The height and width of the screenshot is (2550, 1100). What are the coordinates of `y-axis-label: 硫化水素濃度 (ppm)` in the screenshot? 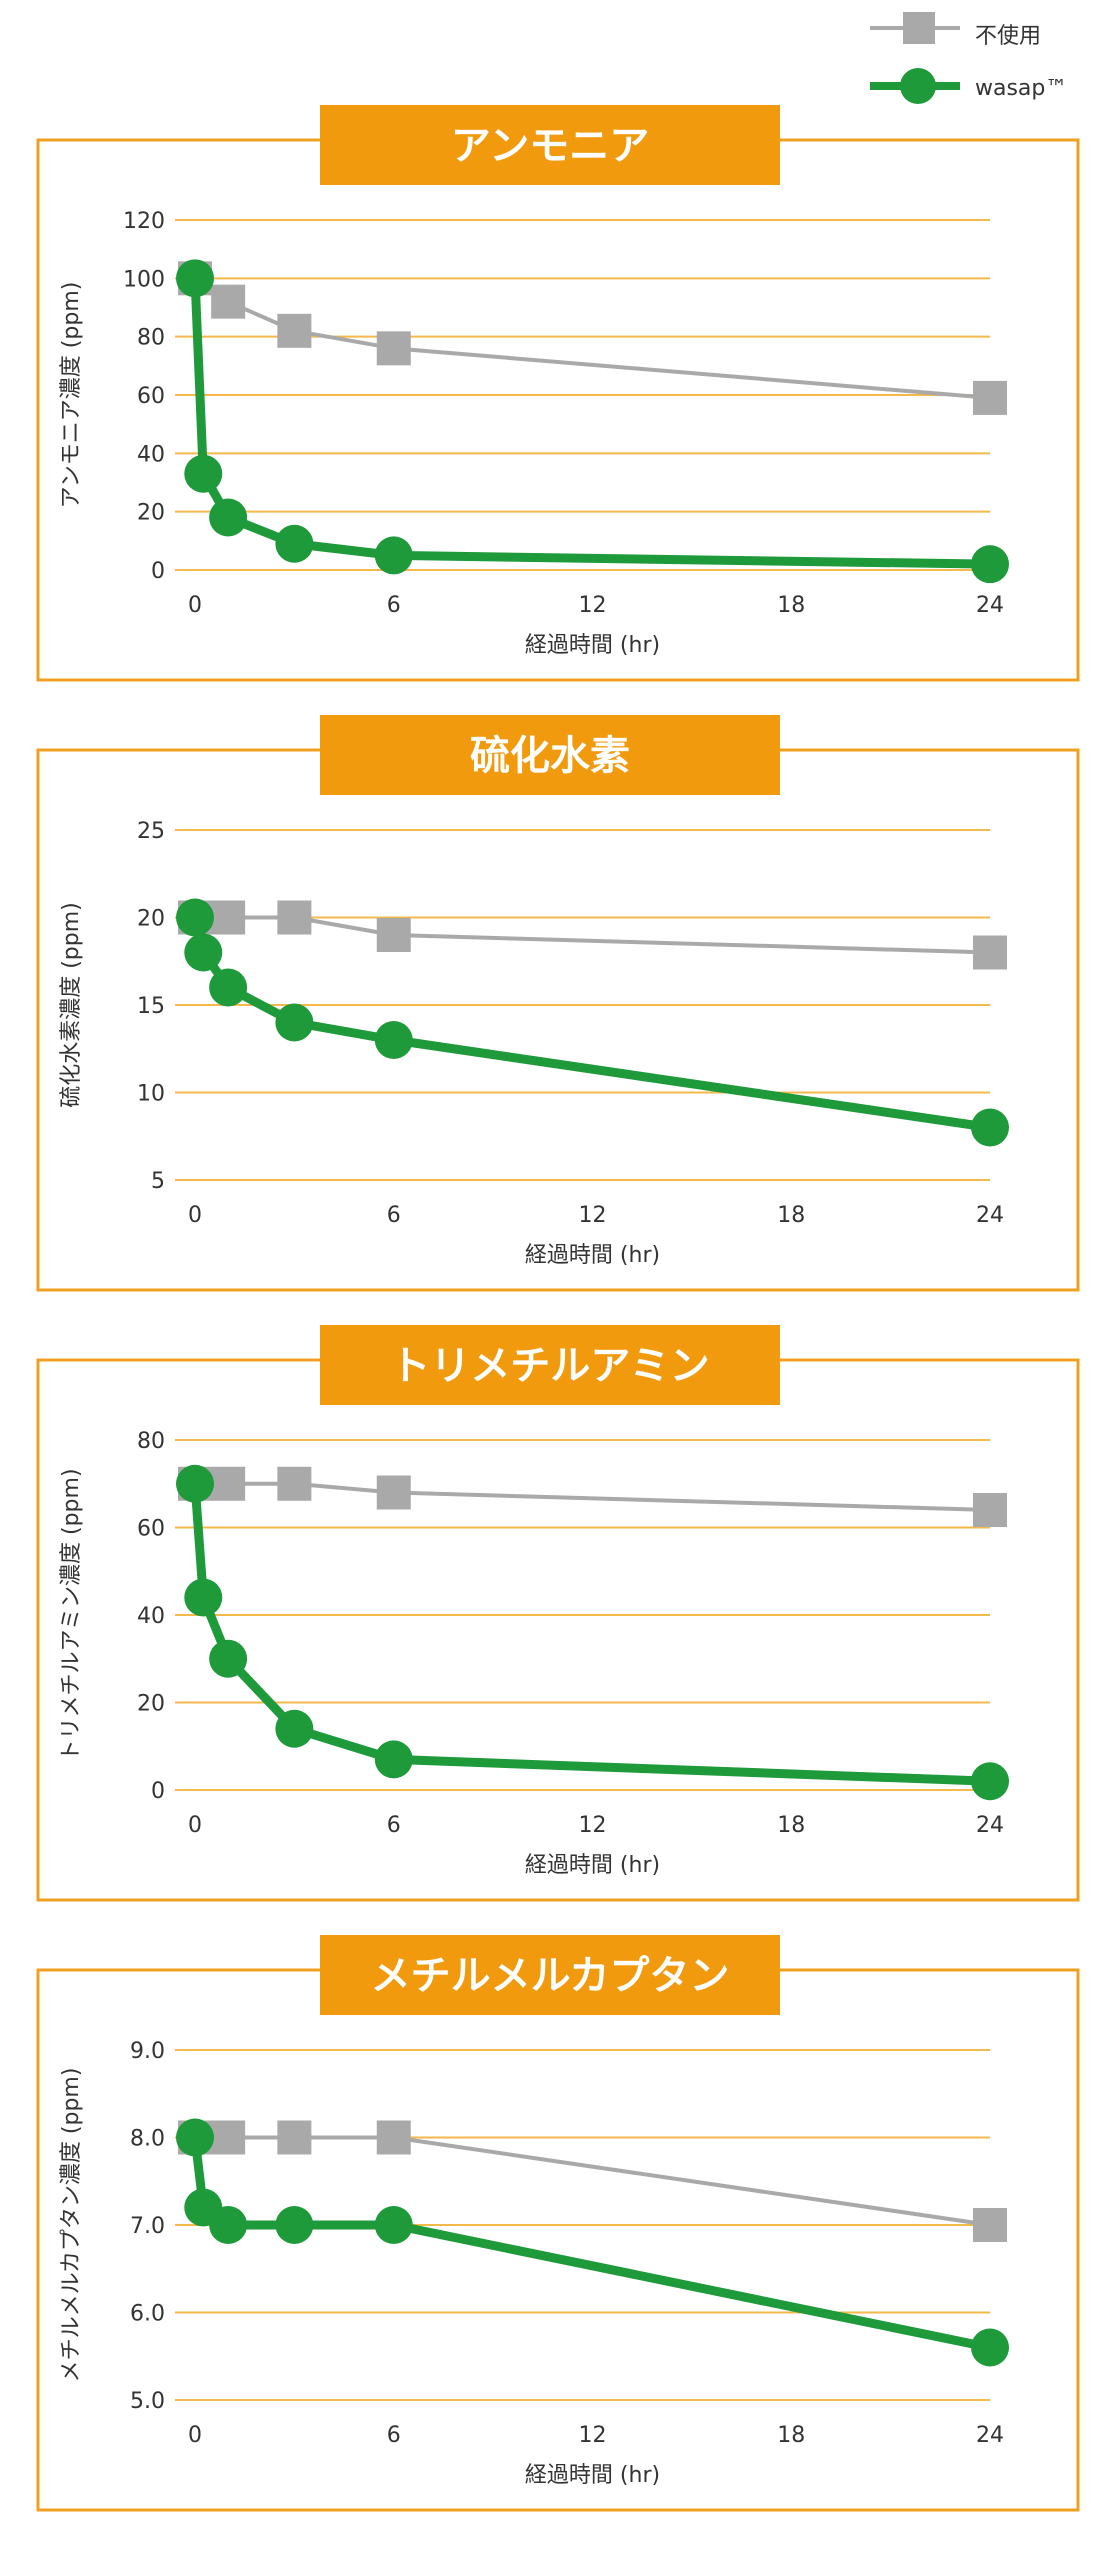 It's located at (71, 1005).